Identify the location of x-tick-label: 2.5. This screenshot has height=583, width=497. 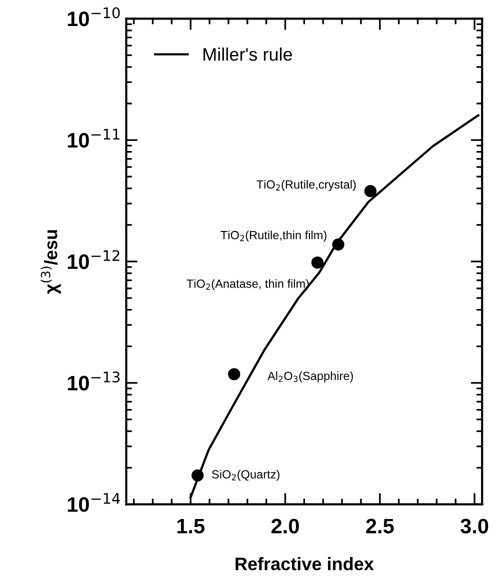
(380, 526).